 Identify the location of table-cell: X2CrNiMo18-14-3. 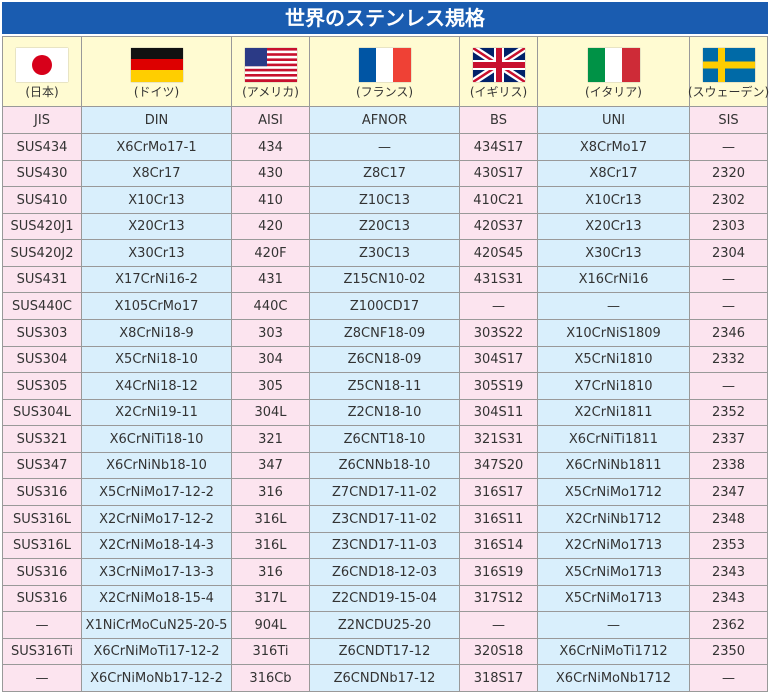
(157, 546).